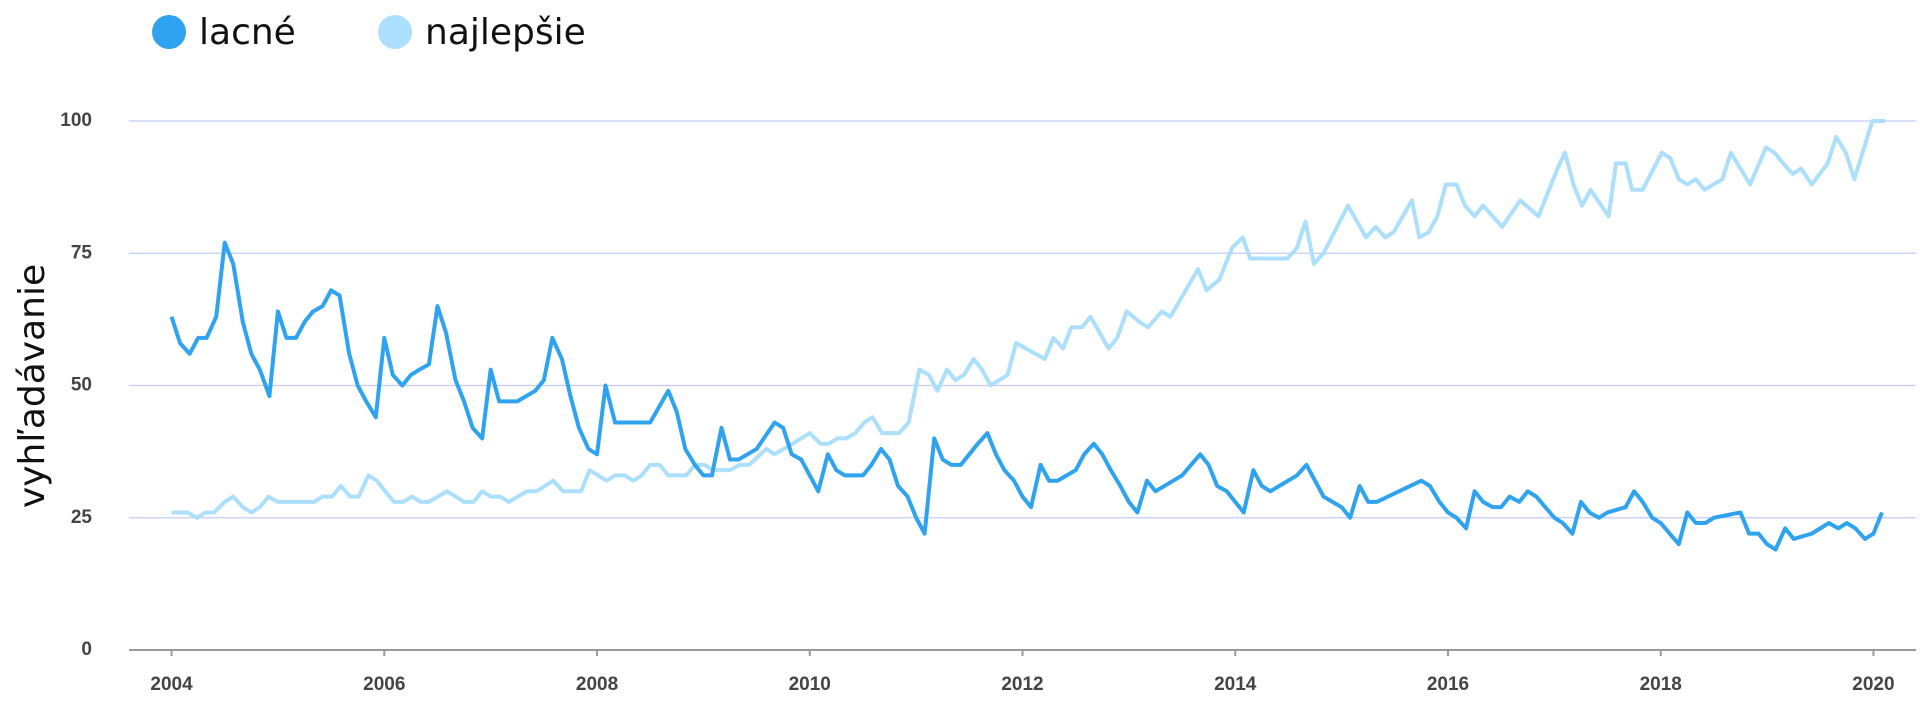 The width and height of the screenshot is (1920, 704). I want to click on x-tick-label: 2008, so click(597, 684).